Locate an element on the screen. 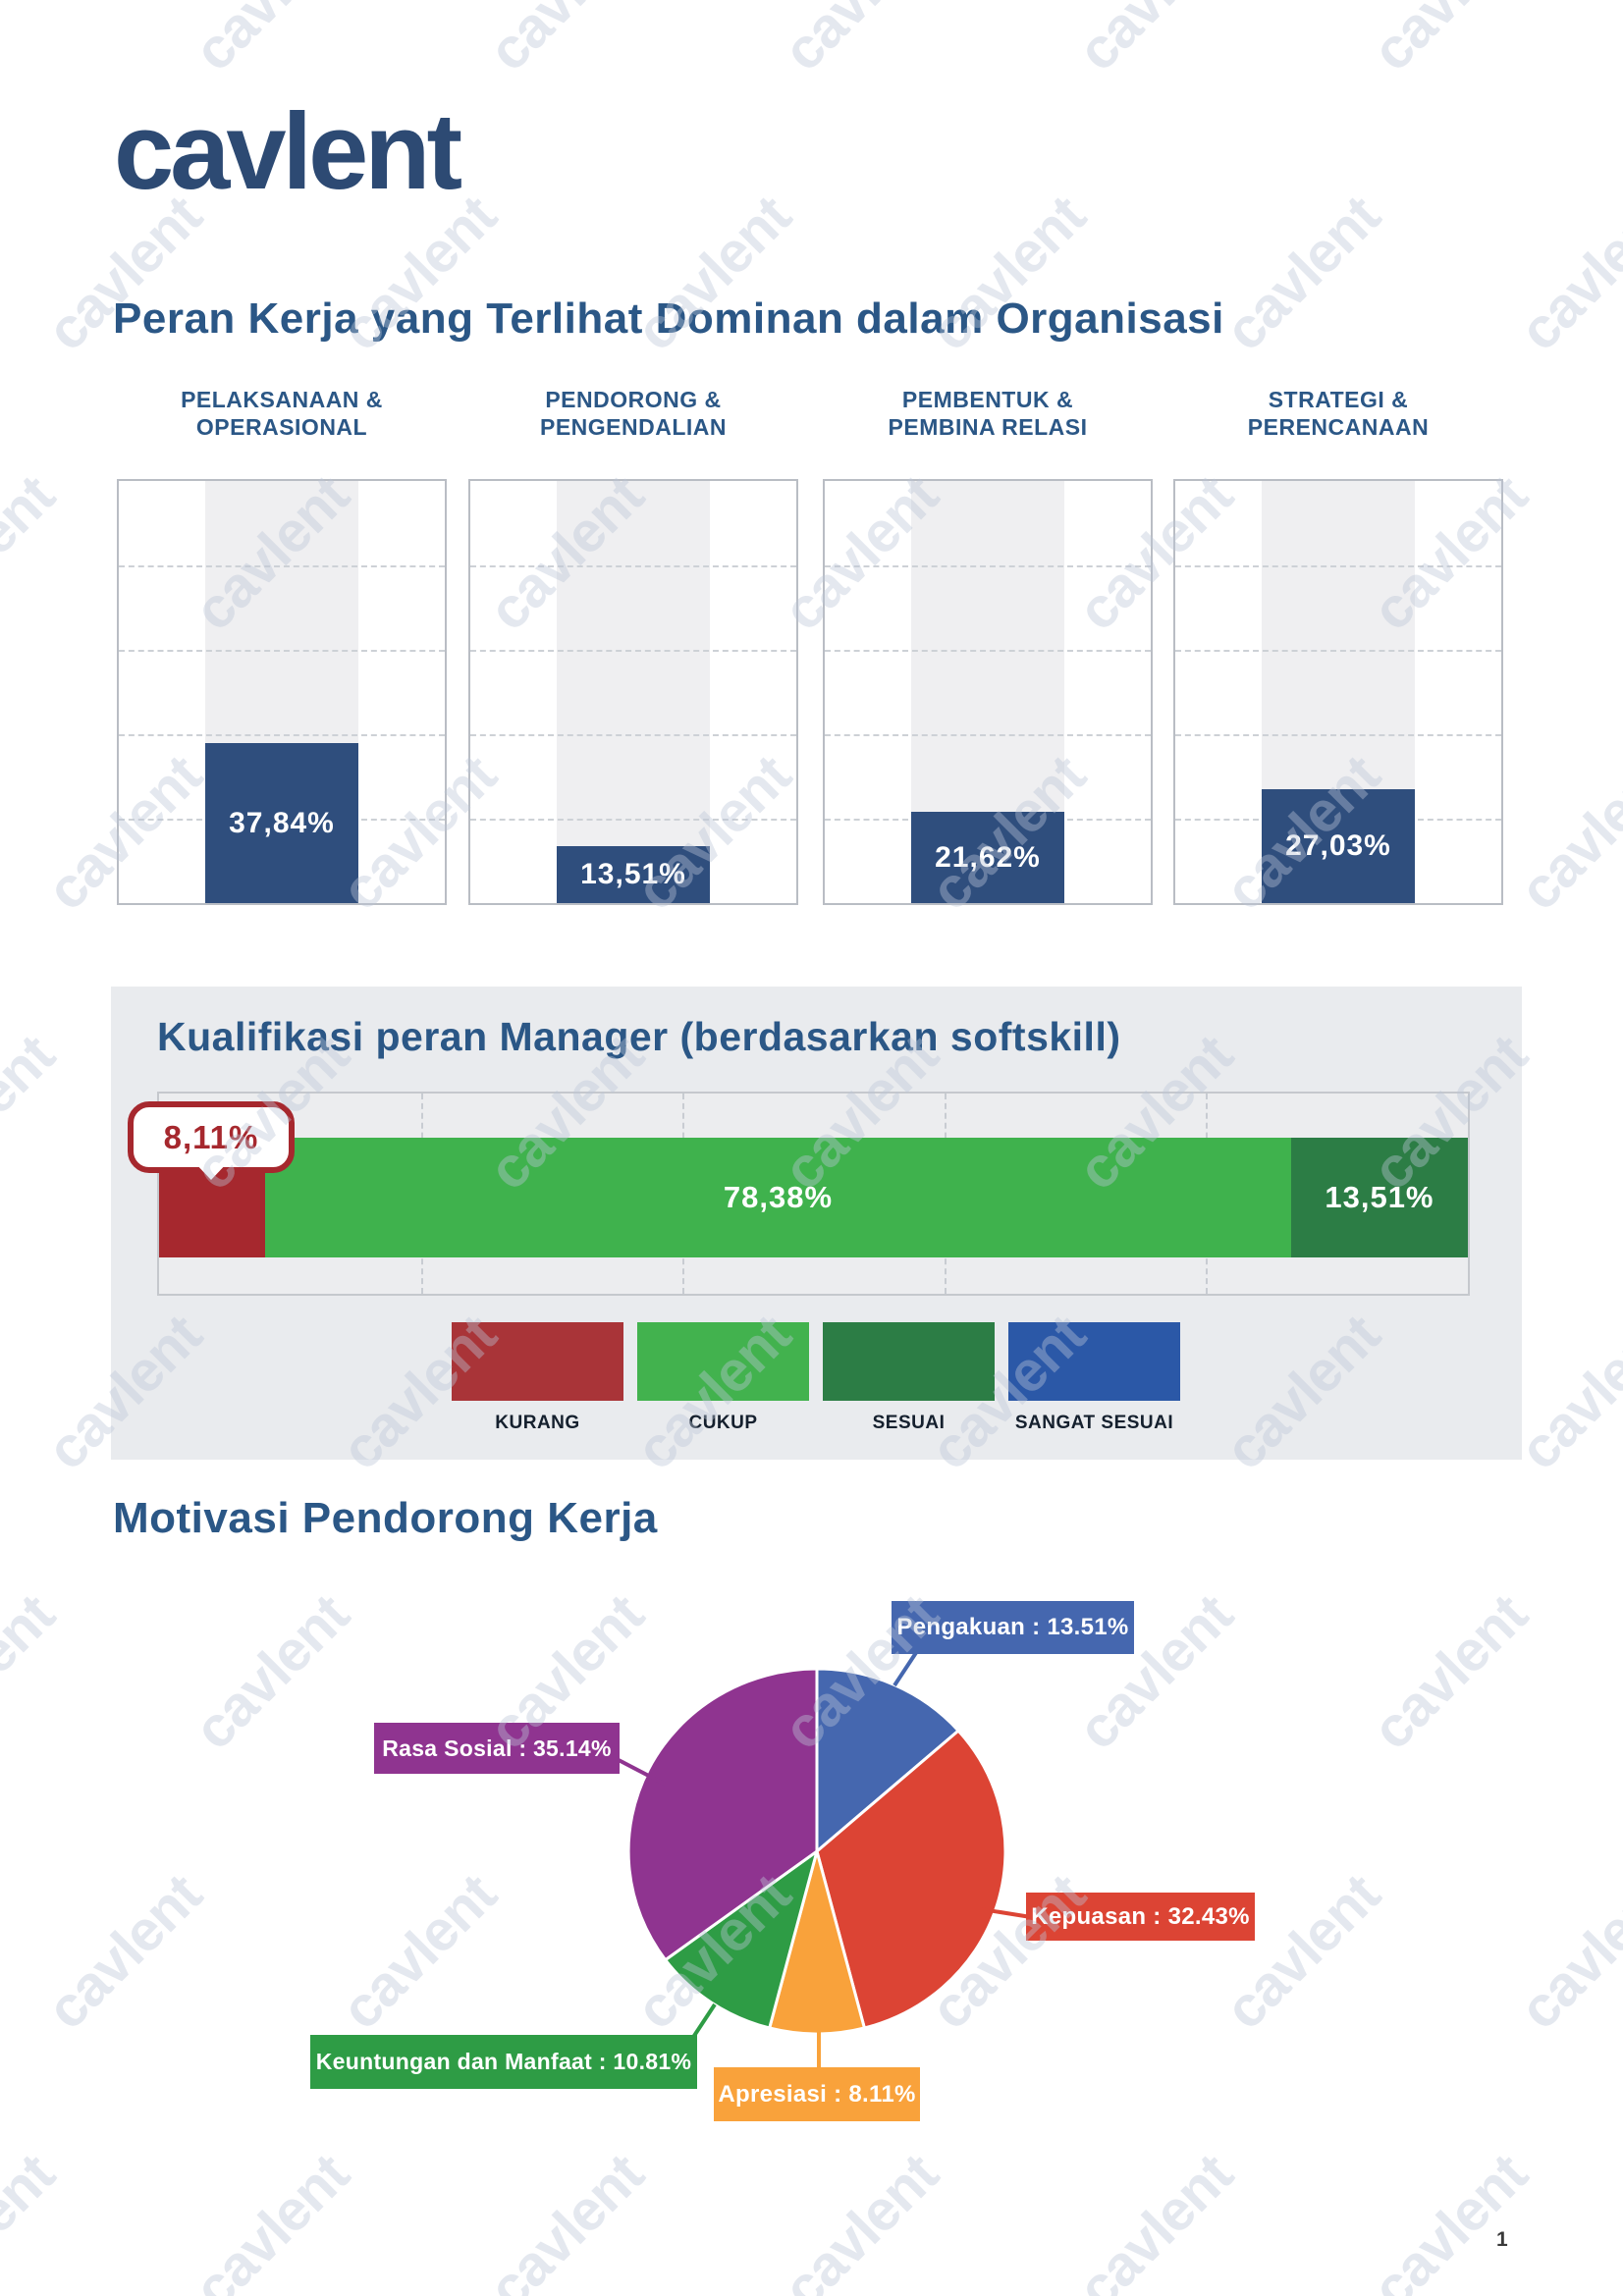 Image resolution: width=1623 pixels, height=2296 pixels. segment-value-label: 78,38% is located at coordinates (778, 1197).